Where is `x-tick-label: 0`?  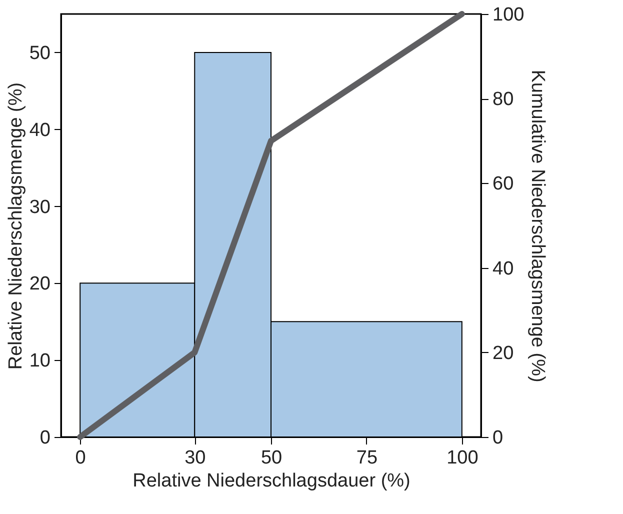
x-tick-label: 0 is located at coordinates (80, 458).